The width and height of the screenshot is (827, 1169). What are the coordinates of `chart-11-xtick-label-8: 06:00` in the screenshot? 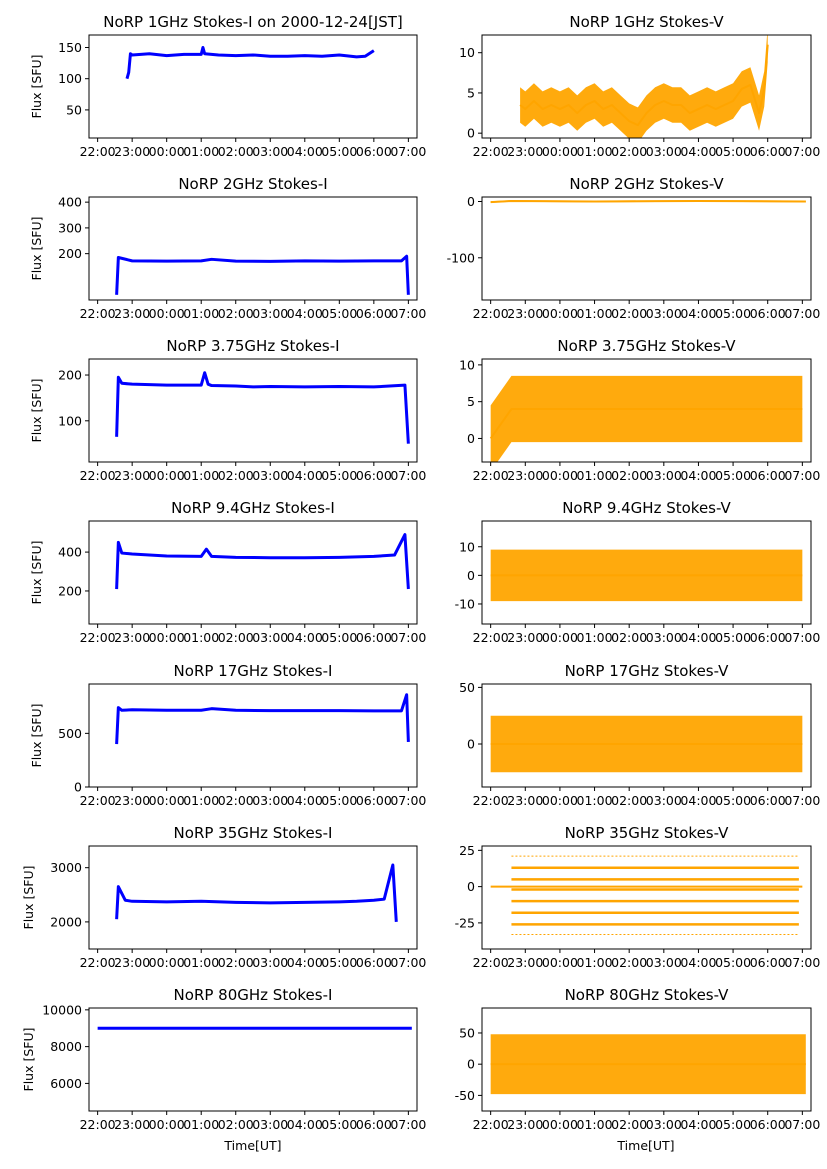 It's located at (768, 962).